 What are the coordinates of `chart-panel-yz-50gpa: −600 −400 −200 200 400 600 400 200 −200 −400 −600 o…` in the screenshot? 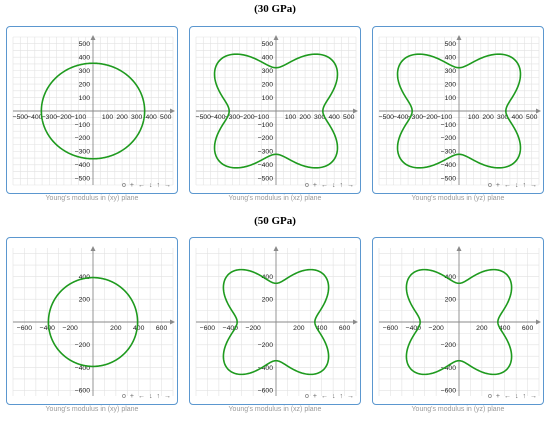 It's located at (458, 321).